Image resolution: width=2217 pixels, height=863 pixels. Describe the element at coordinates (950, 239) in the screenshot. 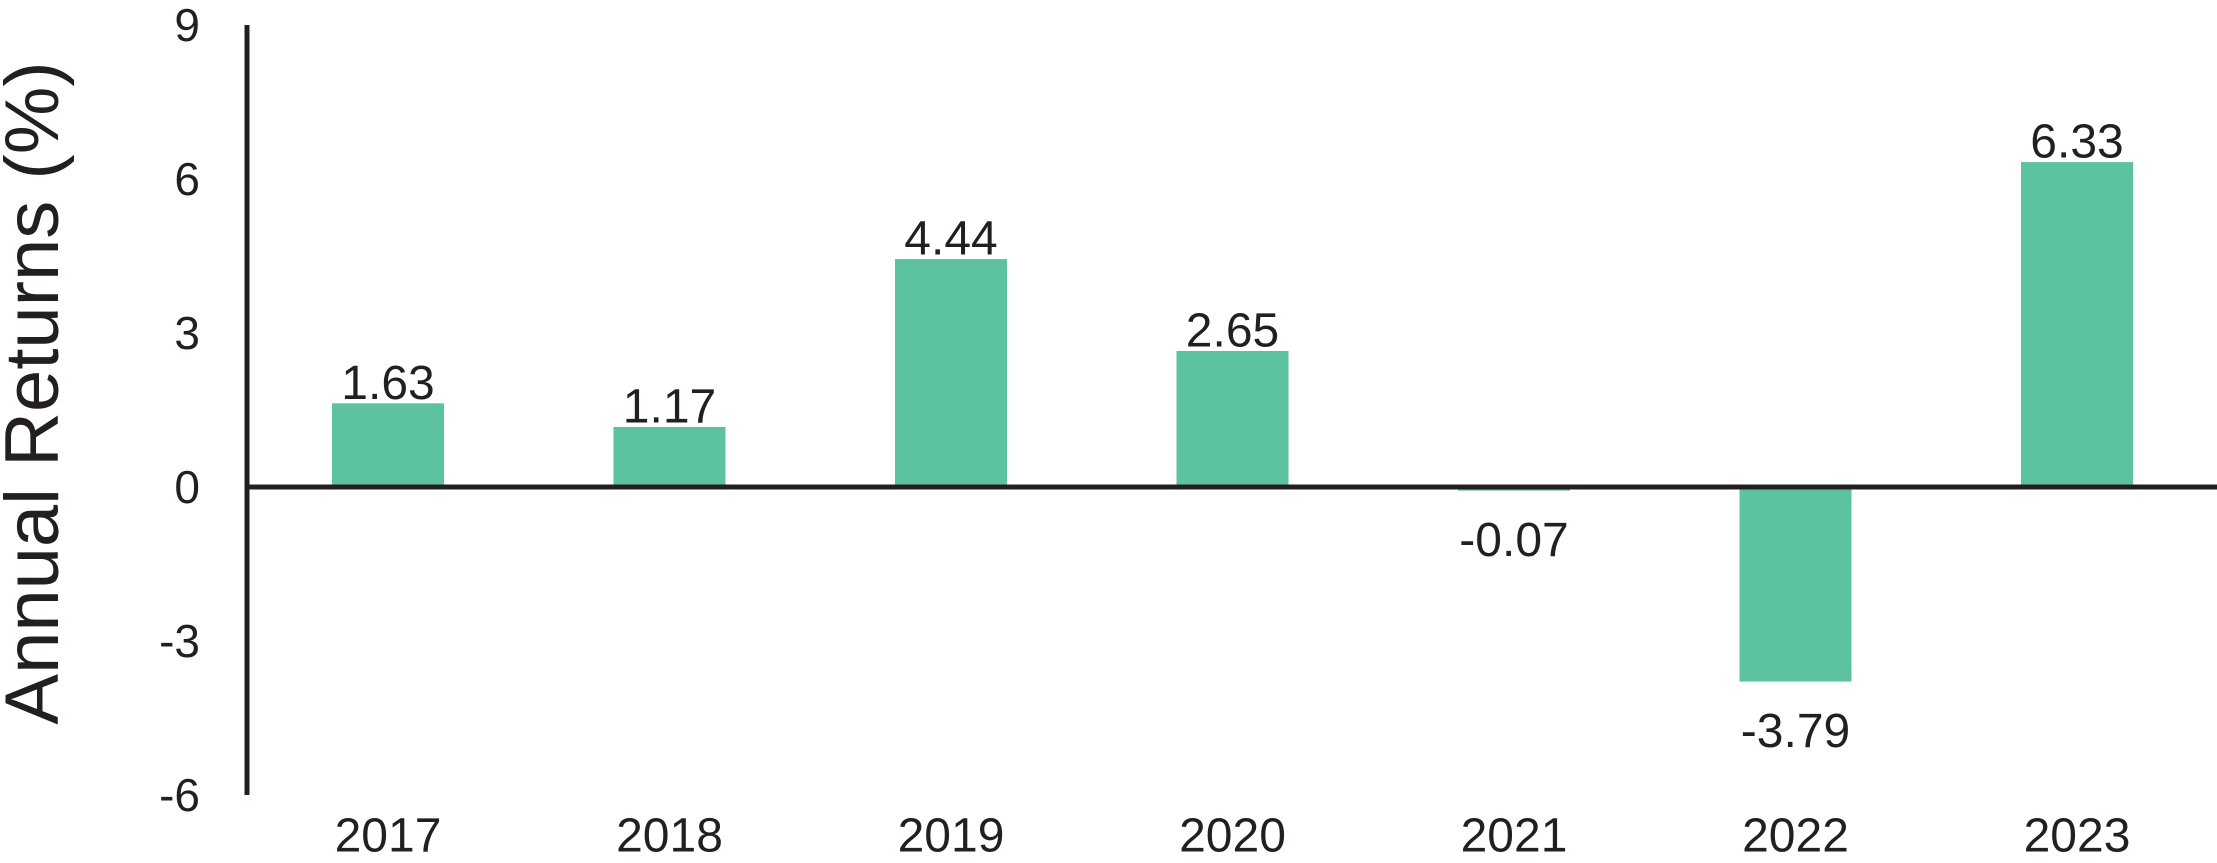

I see `data-label: 4.44` at that location.